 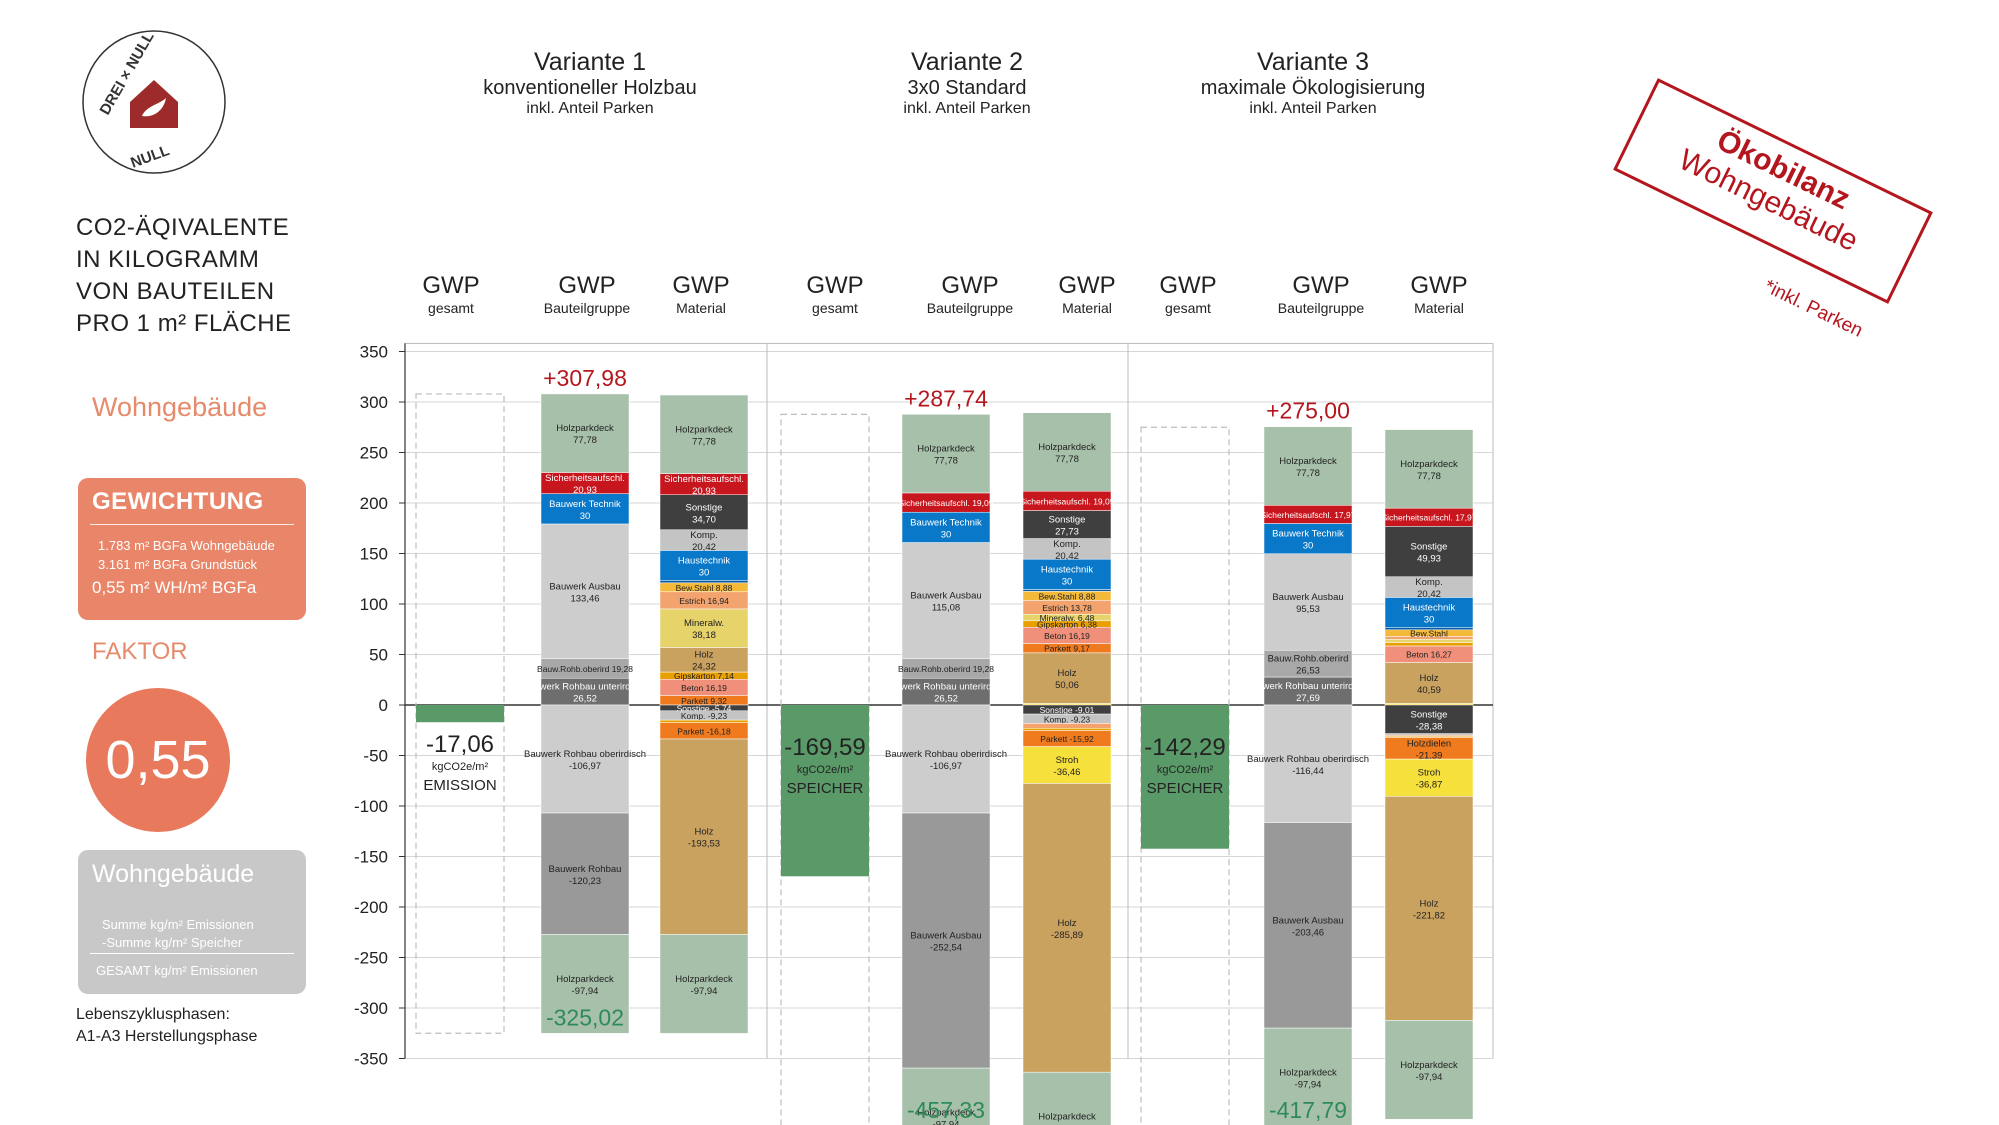 I want to click on segment-name-label: Sicherheitsaufschl. 17,97, so click(x=1308, y=515).